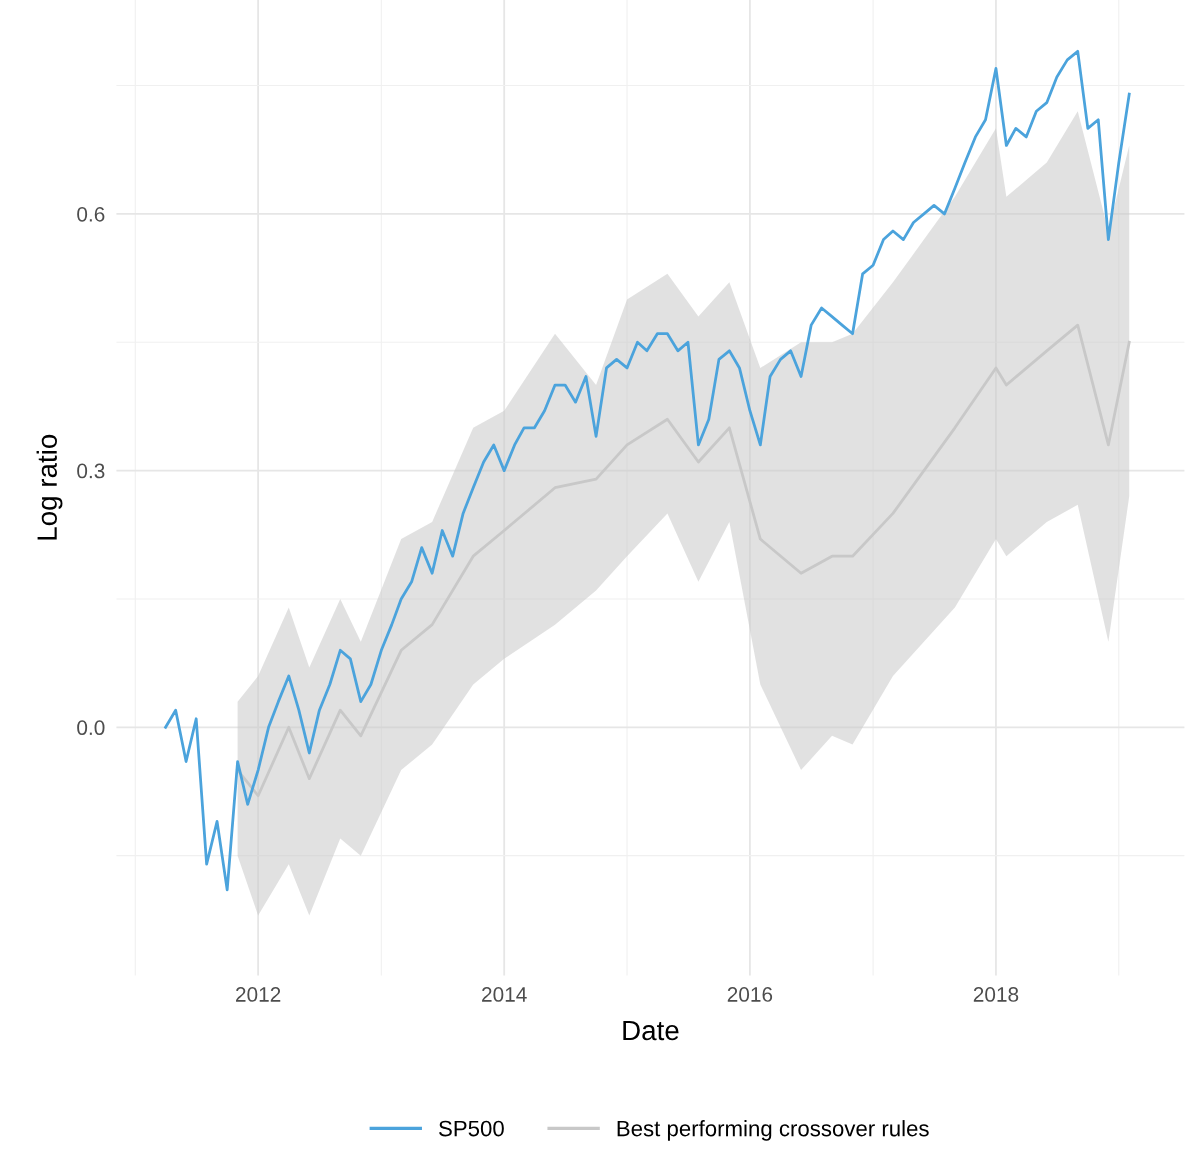 The width and height of the screenshot is (1188, 1171). What do you see at coordinates (504, 994) in the screenshot?
I see `x-tick-label: 2014` at bounding box center [504, 994].